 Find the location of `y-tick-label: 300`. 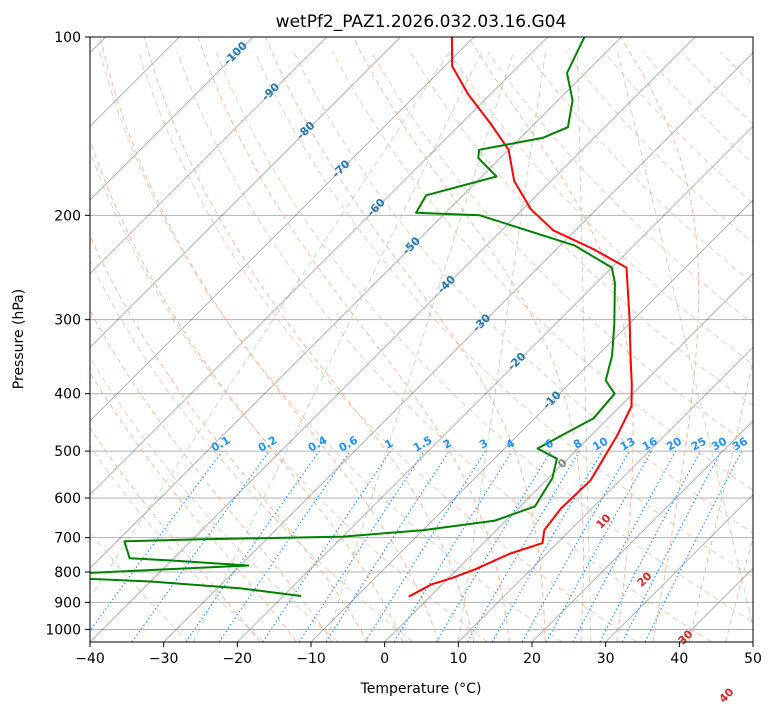

y-tick-label: 300 is located at coordinates (67, 321).